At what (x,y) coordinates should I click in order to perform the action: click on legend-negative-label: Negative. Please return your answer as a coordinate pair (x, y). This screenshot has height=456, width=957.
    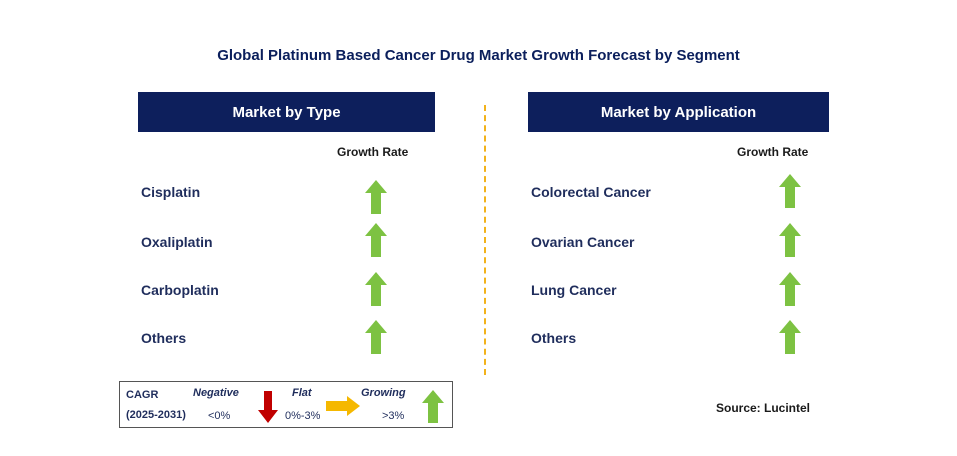
    Looking at the image, I should click on (216, 393).